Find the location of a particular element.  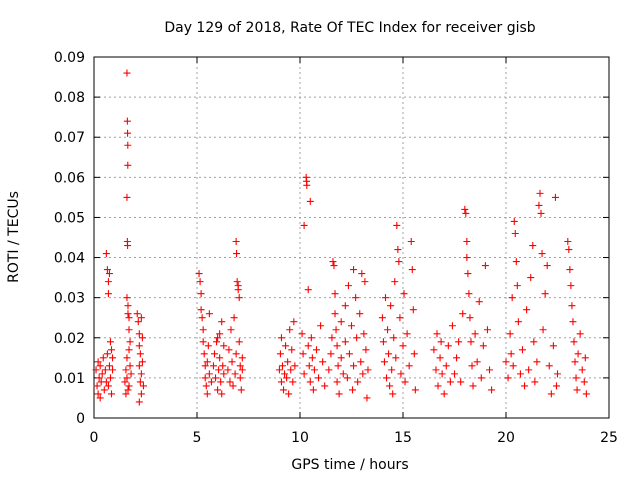

y-tick-label: 0.06 is located at coordinates (69, 178).